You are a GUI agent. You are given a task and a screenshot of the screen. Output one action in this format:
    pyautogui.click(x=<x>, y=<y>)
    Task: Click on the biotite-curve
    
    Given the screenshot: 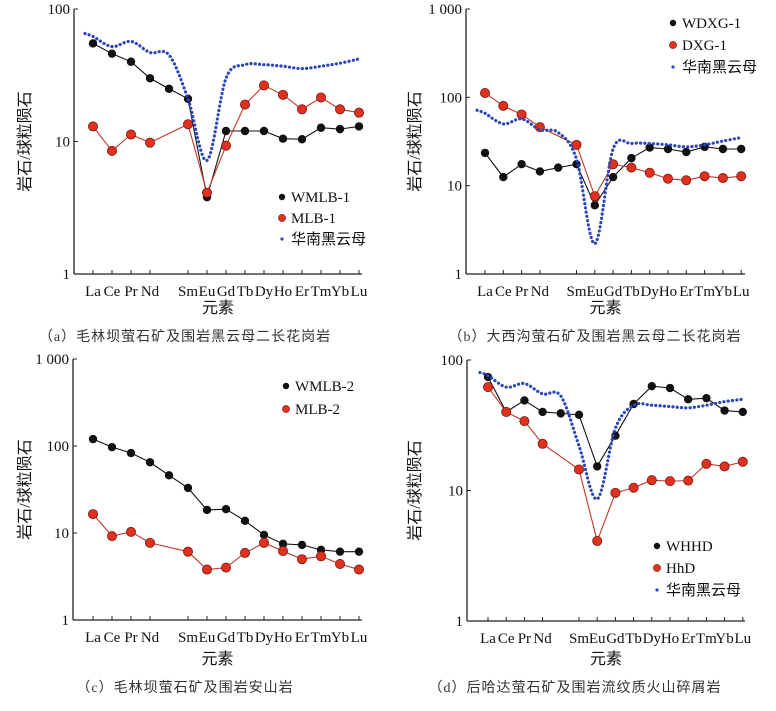 What is the action you would take?
    pyautogui.click(x=609, y=177)
    